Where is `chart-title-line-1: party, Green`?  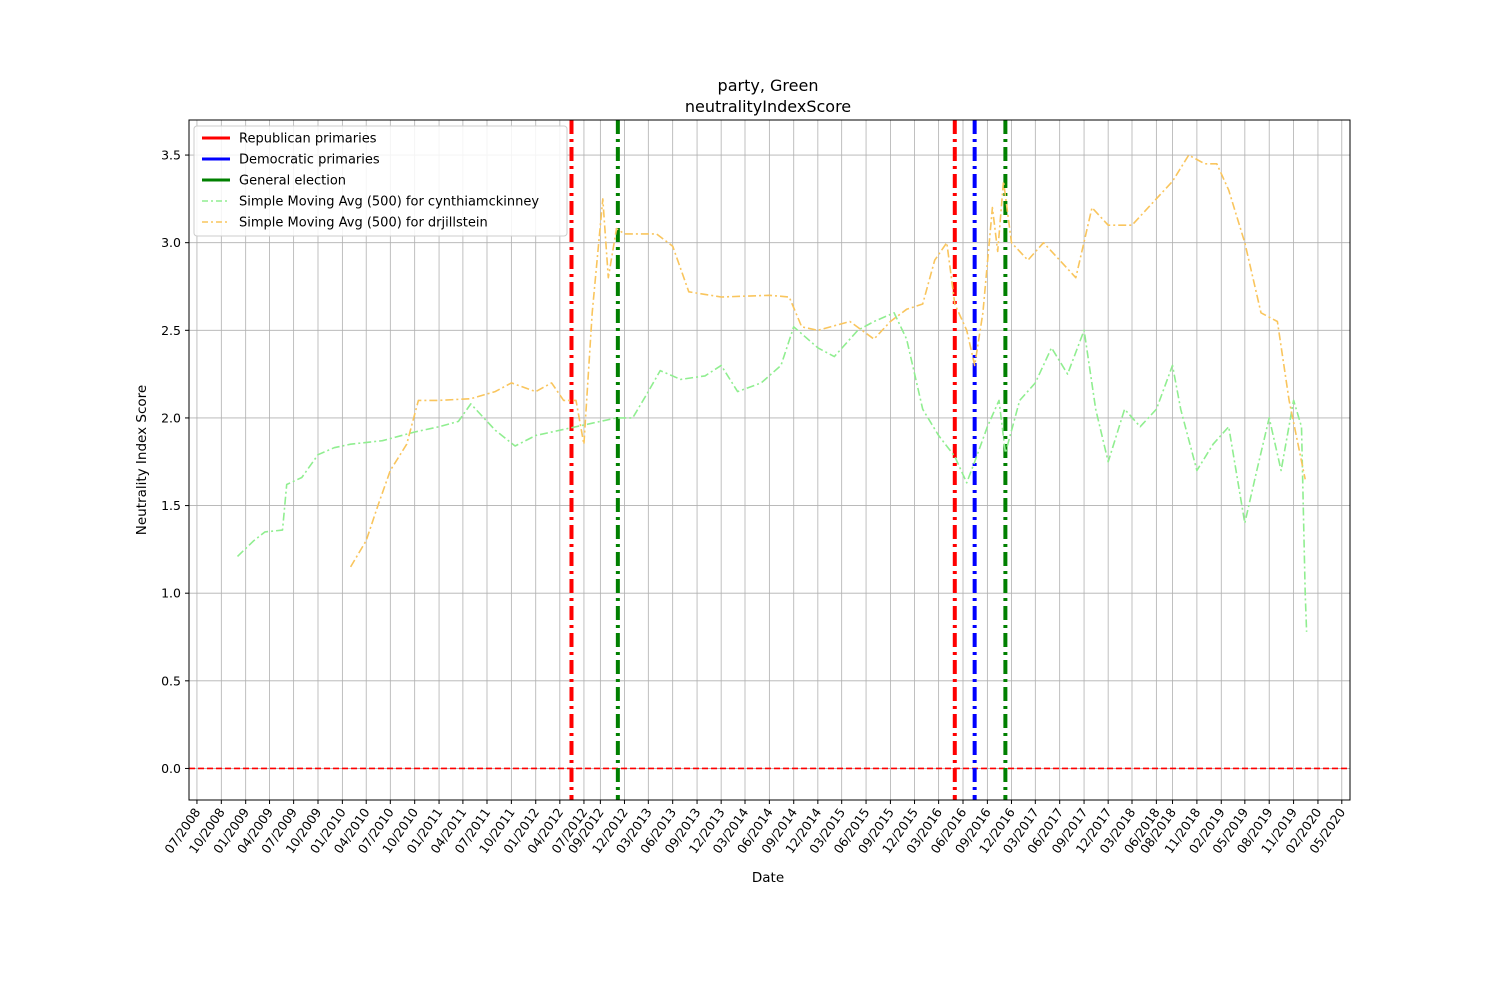 chart-title-line-1: party, Green is located at coordinates (768, 85).